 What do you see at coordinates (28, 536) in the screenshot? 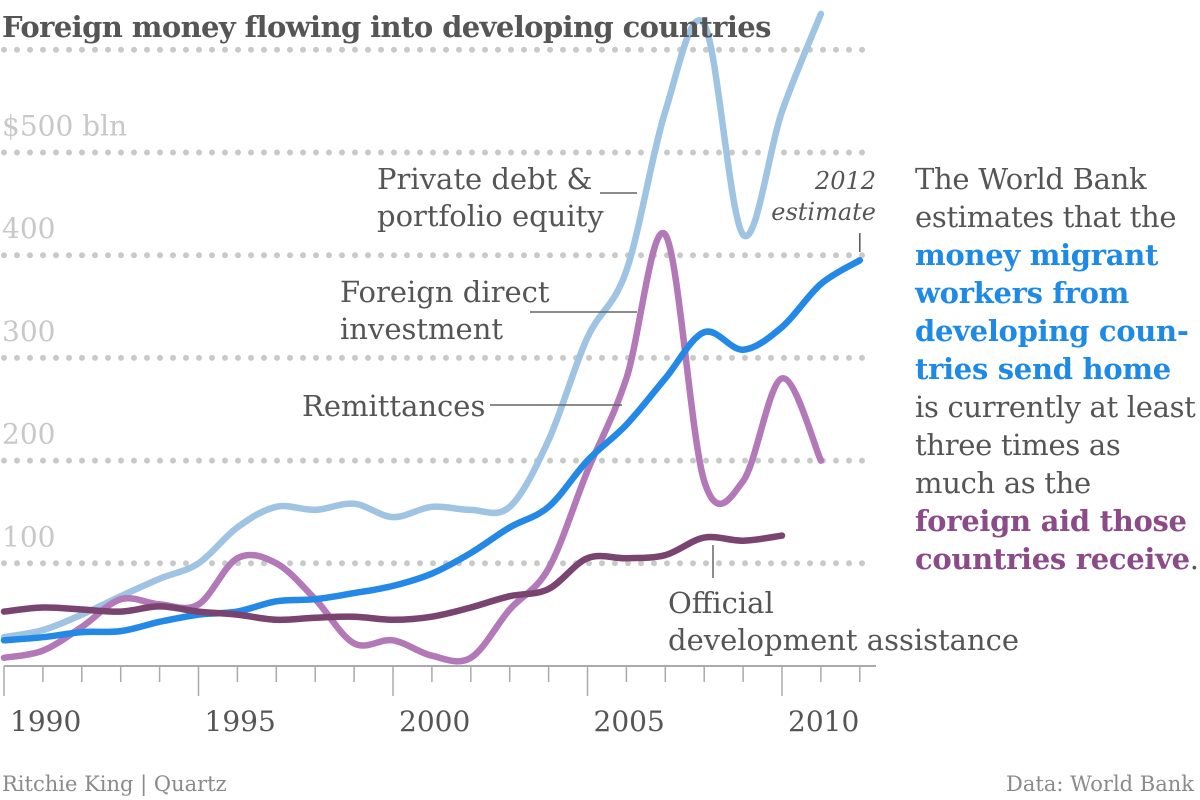
I see `y-tick-label-100: 100` at bounding box center [28, 536].